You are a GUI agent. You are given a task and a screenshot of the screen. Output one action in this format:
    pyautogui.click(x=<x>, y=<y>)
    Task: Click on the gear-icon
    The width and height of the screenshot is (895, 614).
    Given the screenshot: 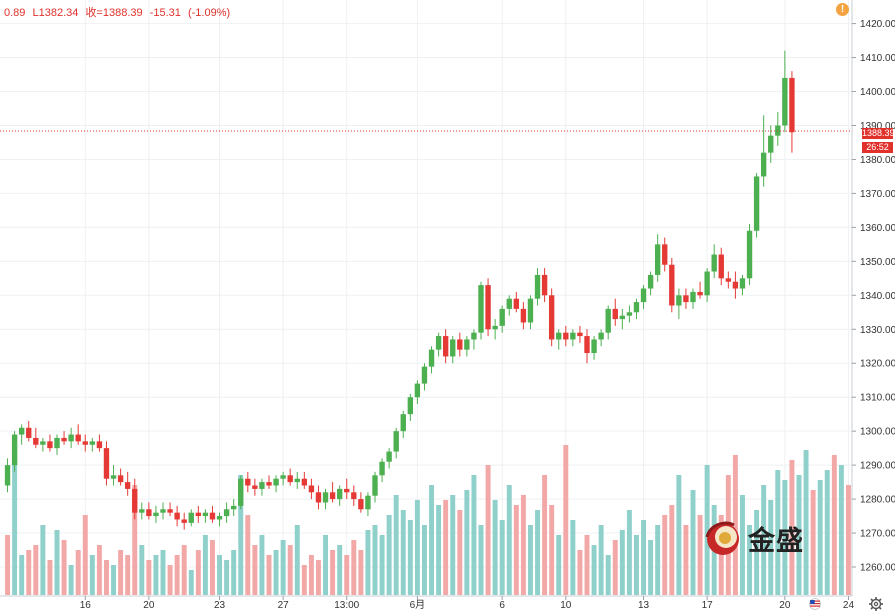 What is the action you would take?
    pyautogui.click(x=876, y=604)
    